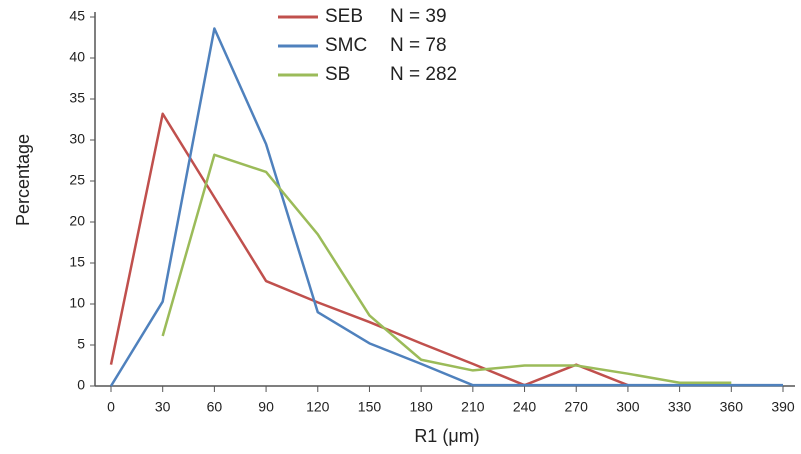 Image resolution: width=801 pixels, height=454 pixels. I want to click on legend-note: N = 78, so click(418, 45).